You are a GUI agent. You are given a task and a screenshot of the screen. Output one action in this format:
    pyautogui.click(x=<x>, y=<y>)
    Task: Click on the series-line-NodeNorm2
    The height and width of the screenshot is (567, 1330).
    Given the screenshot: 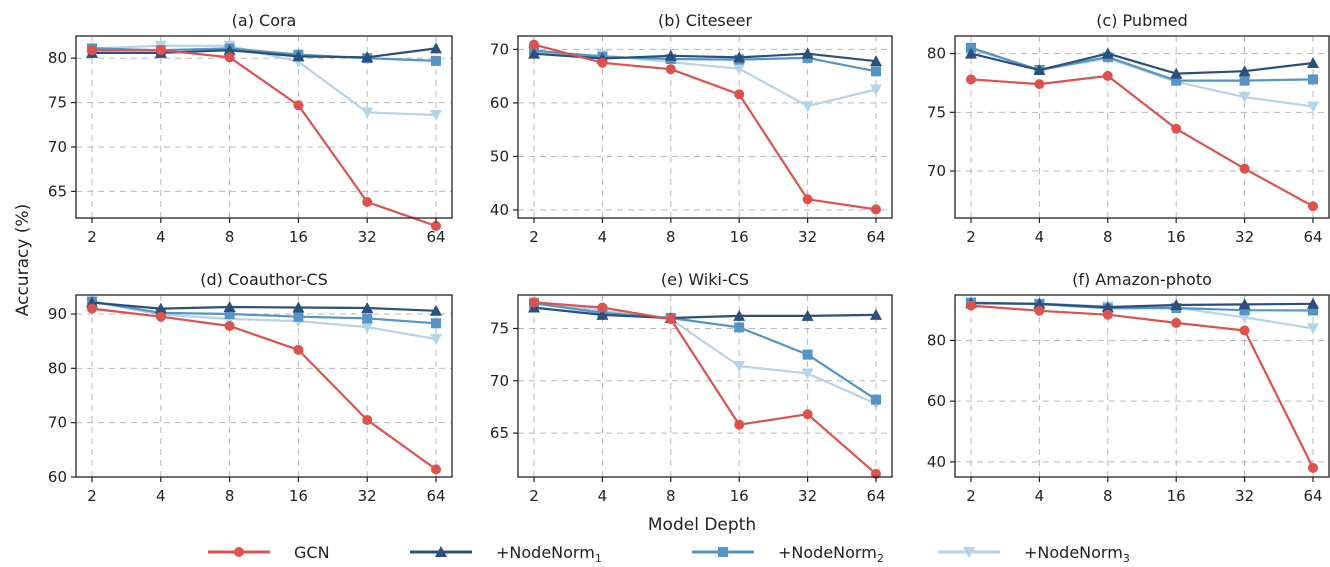 What is the action you would take?
    pyautogui.click(x=705, y=61)
    